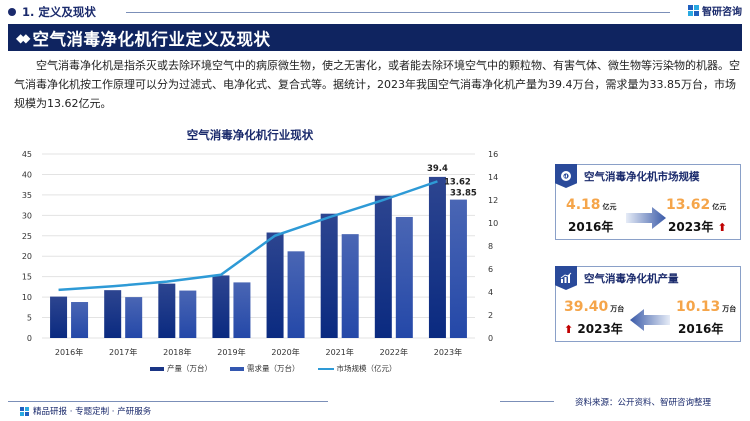 This screenshot has height=421, width=750. What do you see at coordinates (27, 174) in the screenshot?
I see `left-axis-tick: 40` at bounding box center [27, 174].